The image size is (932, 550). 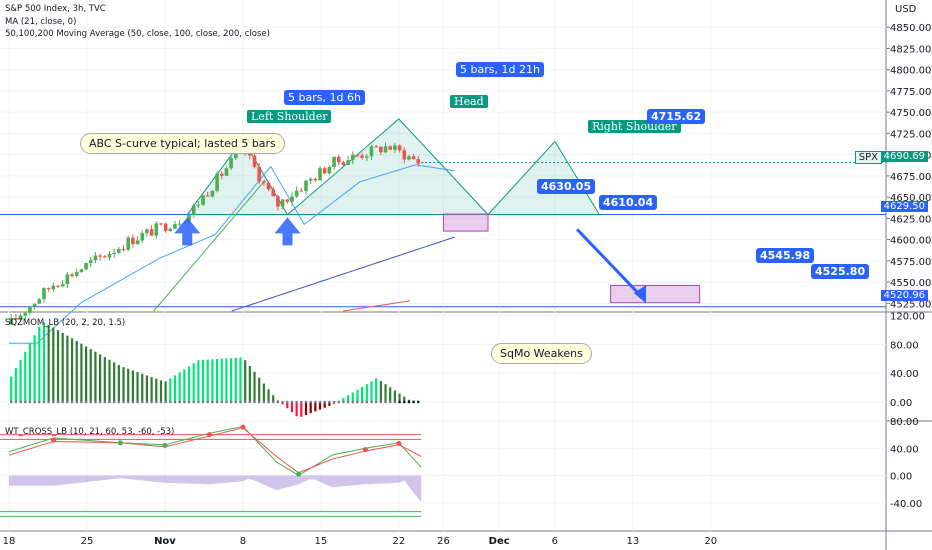 I want to click on wt-tick-label-1: 40.00, so click(x=904, y=449).